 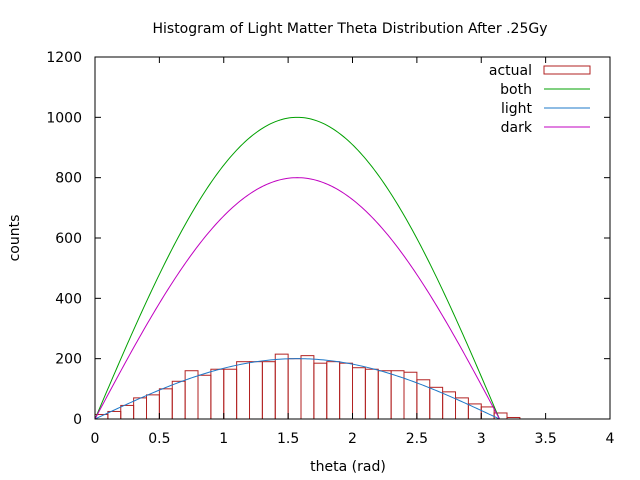 I want to click on x-tick-label: 2, so click(x=352, y=439).